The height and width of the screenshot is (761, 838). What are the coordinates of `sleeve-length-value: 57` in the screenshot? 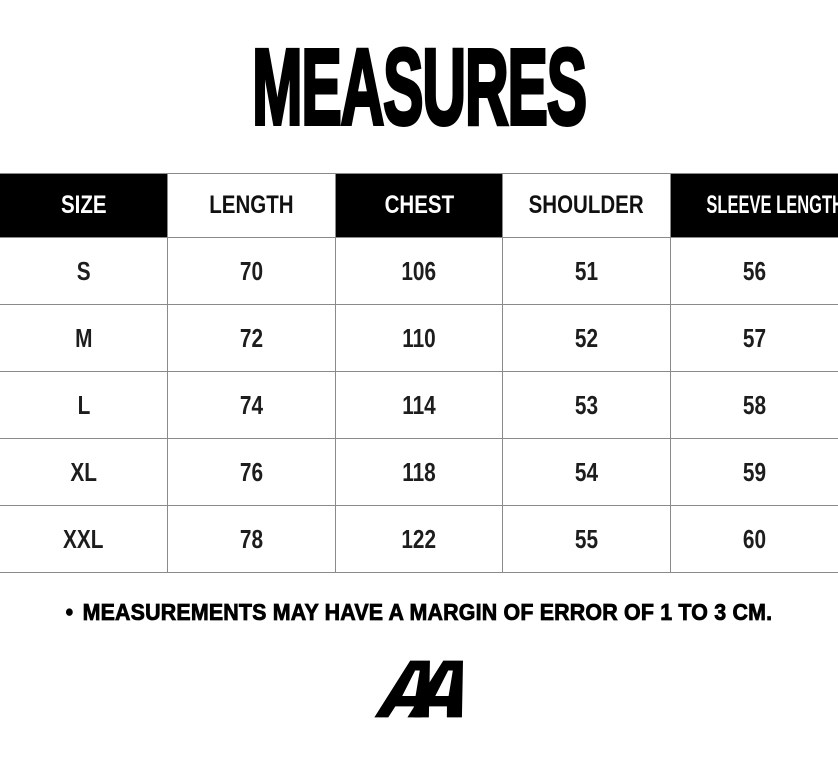 It's located at (754, 337).